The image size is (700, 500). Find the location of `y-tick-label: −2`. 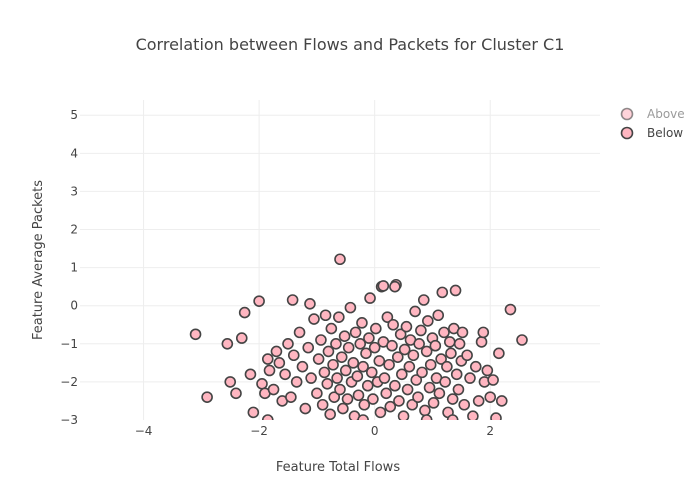

y-tick-label: −2 is located at coordinates (69, 382).